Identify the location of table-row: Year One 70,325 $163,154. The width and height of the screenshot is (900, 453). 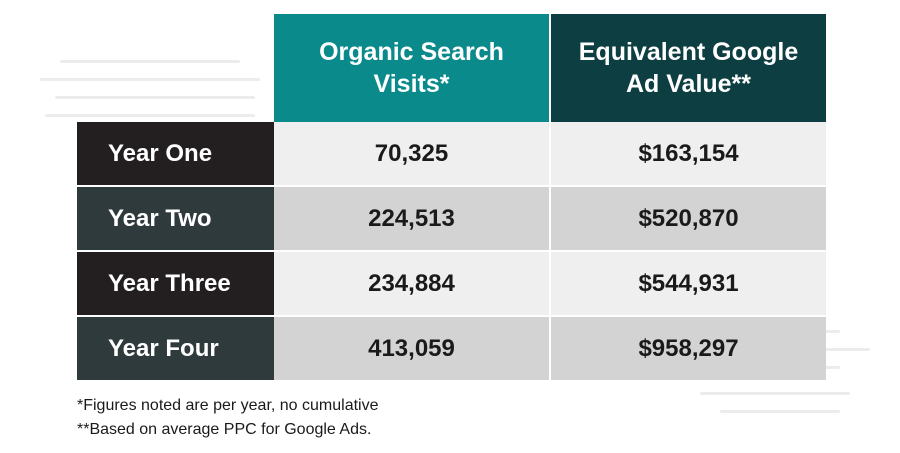
(451, 153).